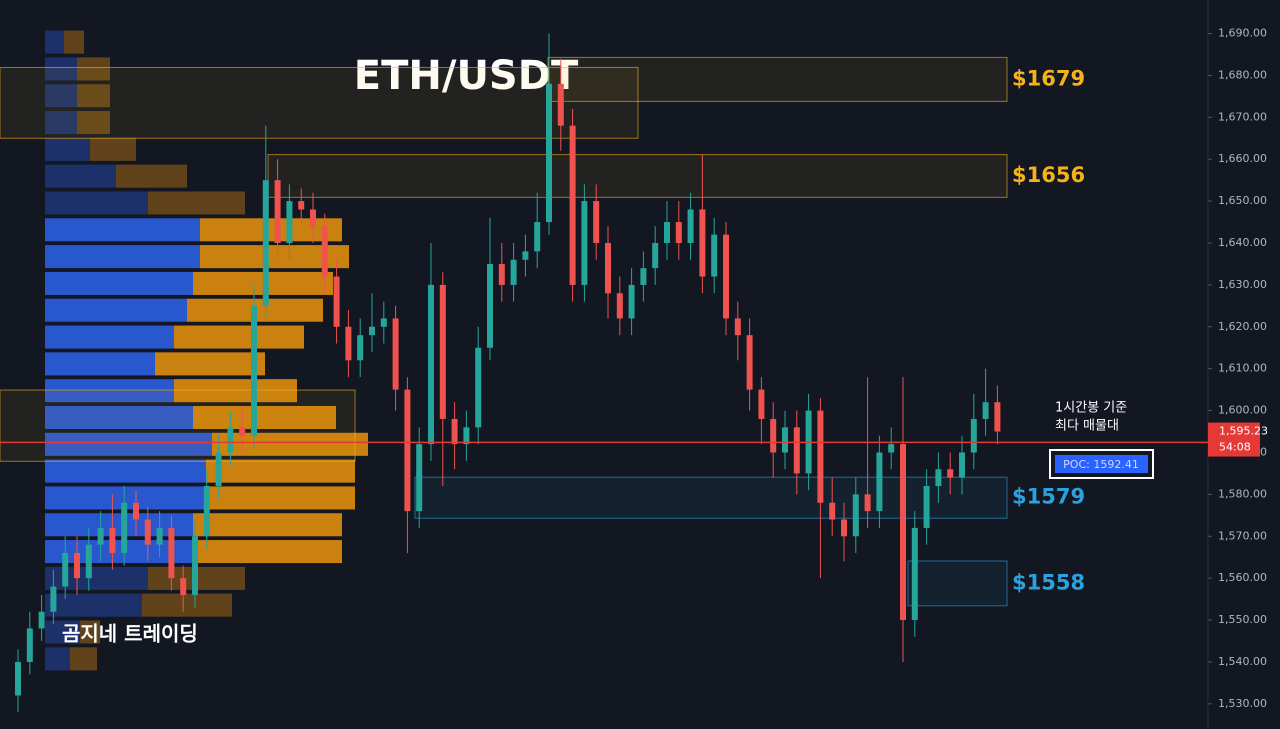 Image resolution: width=1280 pixels, height=729 pixels. I want to click on poc-label: POC: 1592.41, so click(1101, 464).